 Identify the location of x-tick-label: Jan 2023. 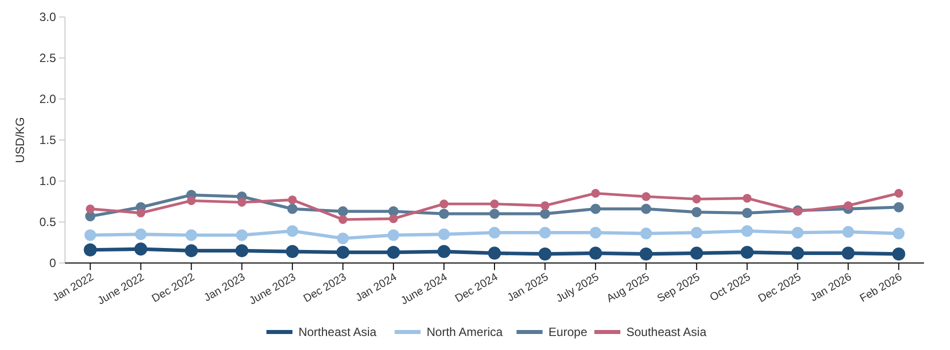
(225, 287).